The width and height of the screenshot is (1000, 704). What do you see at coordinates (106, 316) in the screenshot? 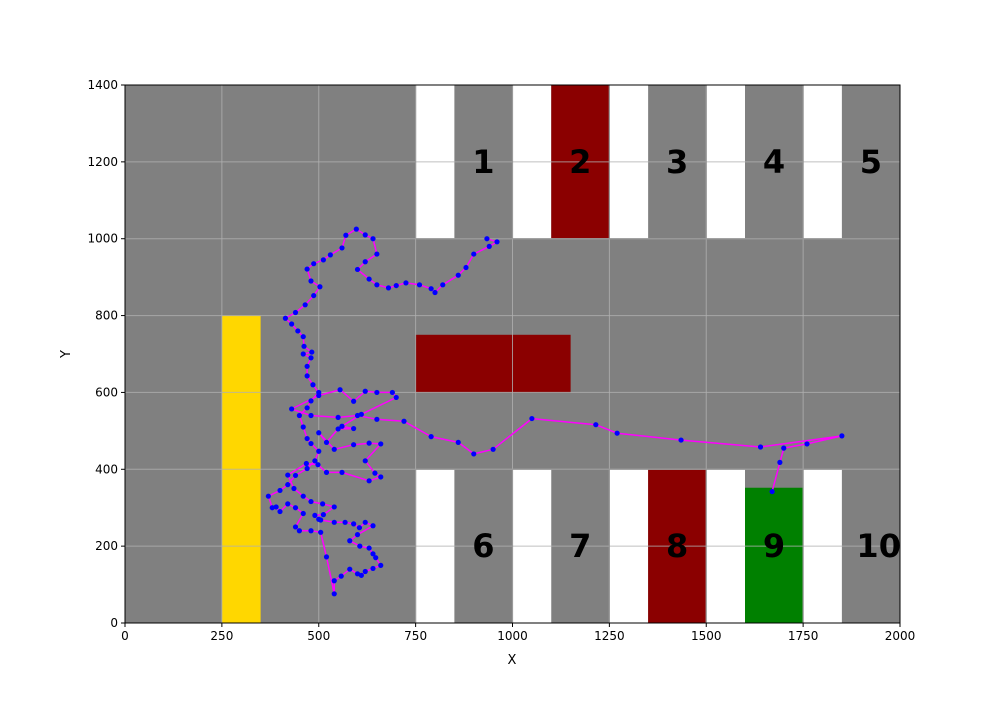
I see `y-tick-label: 800` at bounding box center [106, 316].